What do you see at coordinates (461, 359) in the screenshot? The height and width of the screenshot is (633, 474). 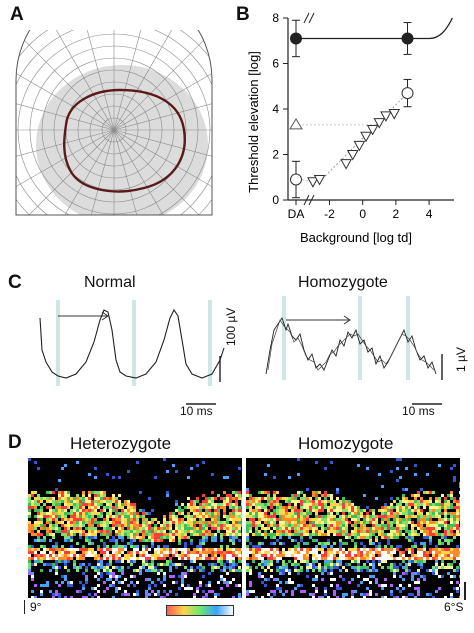 I see `amp-scale-homozygote: 1 µV` at bounding box center [461, 359].